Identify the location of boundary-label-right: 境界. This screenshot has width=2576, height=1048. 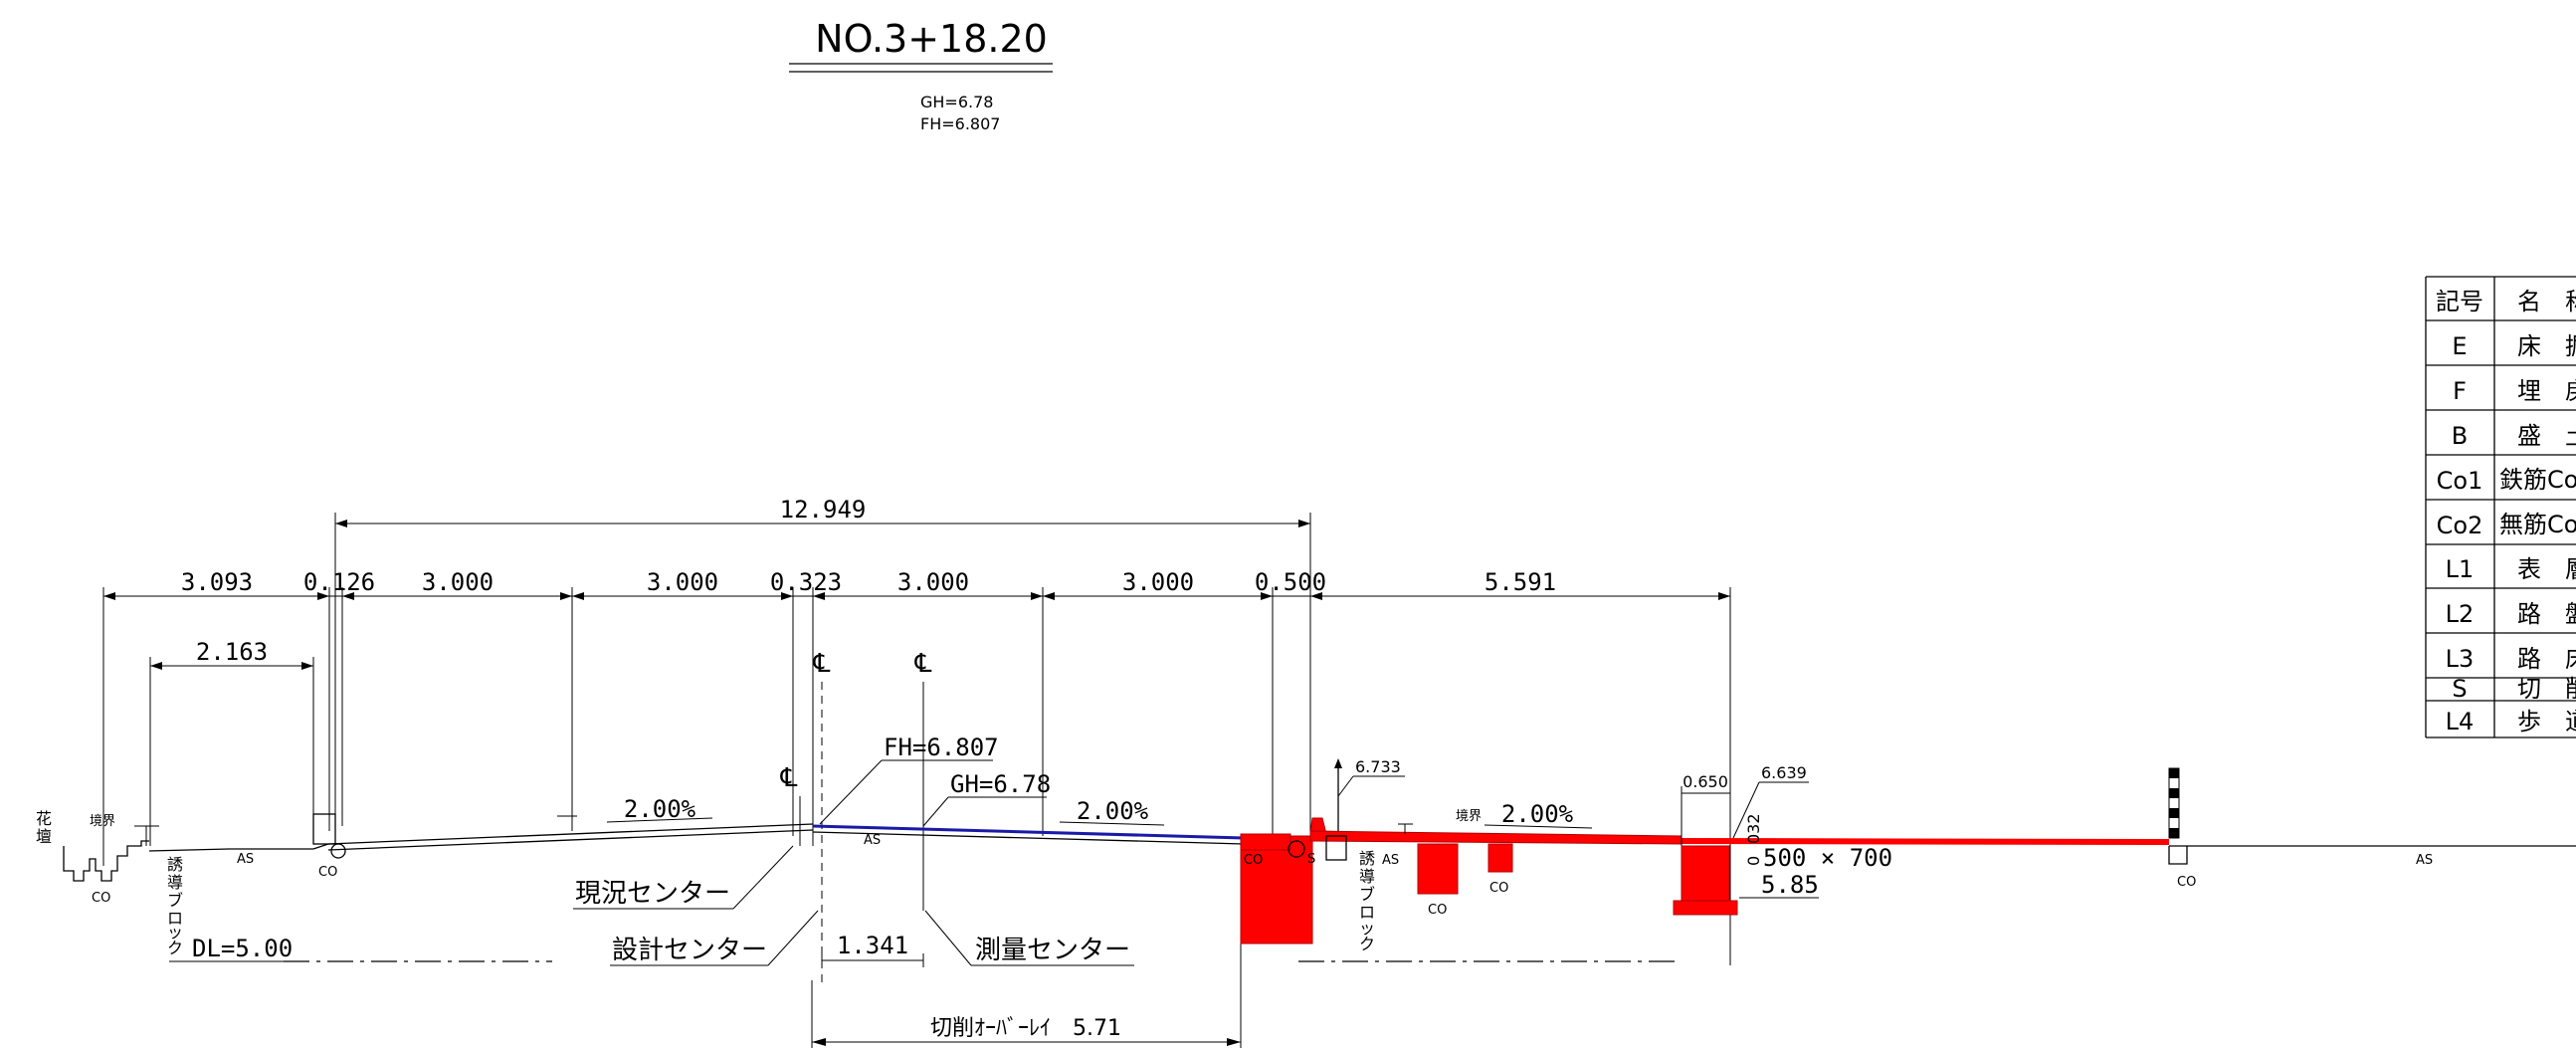
(1469, 817).